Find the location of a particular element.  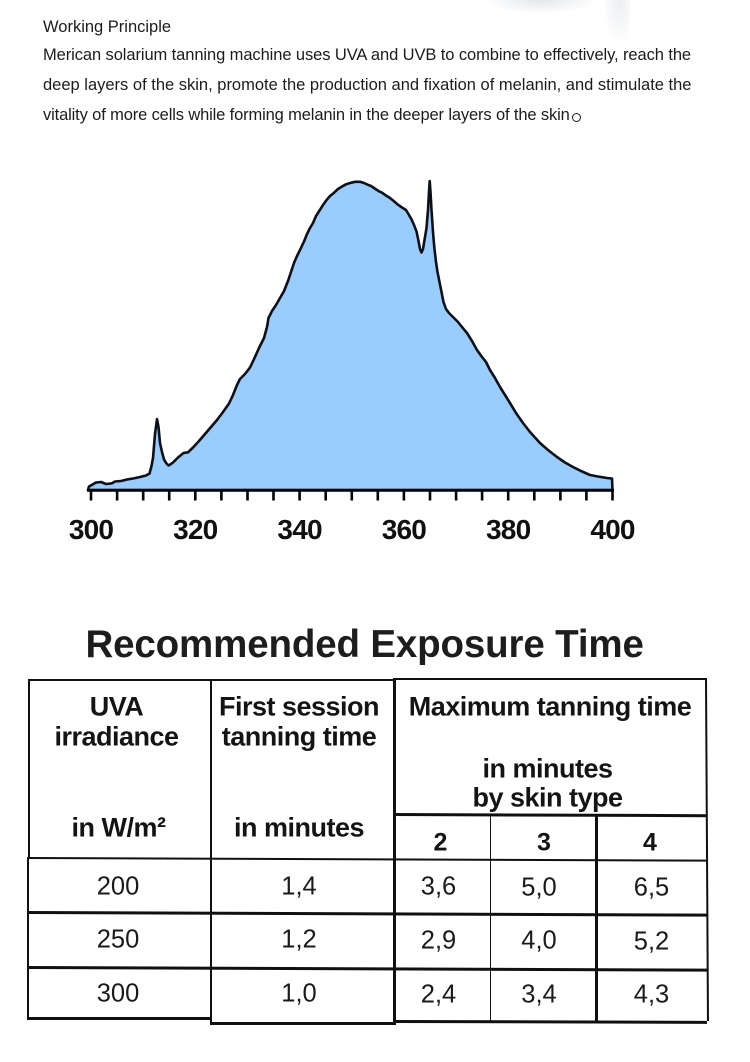

svg-text: 360 is located at coordinates (404, 529).